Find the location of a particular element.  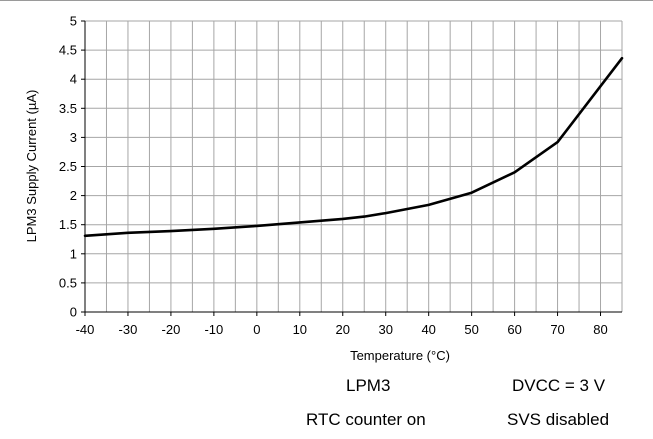

x-tick-label: 10 is located at coordinates (300, 329).